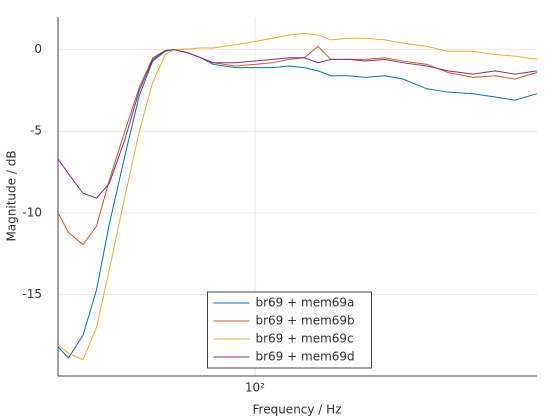 The image size is (560, 420). Describe the element at coordinates (32, 294) in the screenshot. I see `y-tick-label: -15` at that location.